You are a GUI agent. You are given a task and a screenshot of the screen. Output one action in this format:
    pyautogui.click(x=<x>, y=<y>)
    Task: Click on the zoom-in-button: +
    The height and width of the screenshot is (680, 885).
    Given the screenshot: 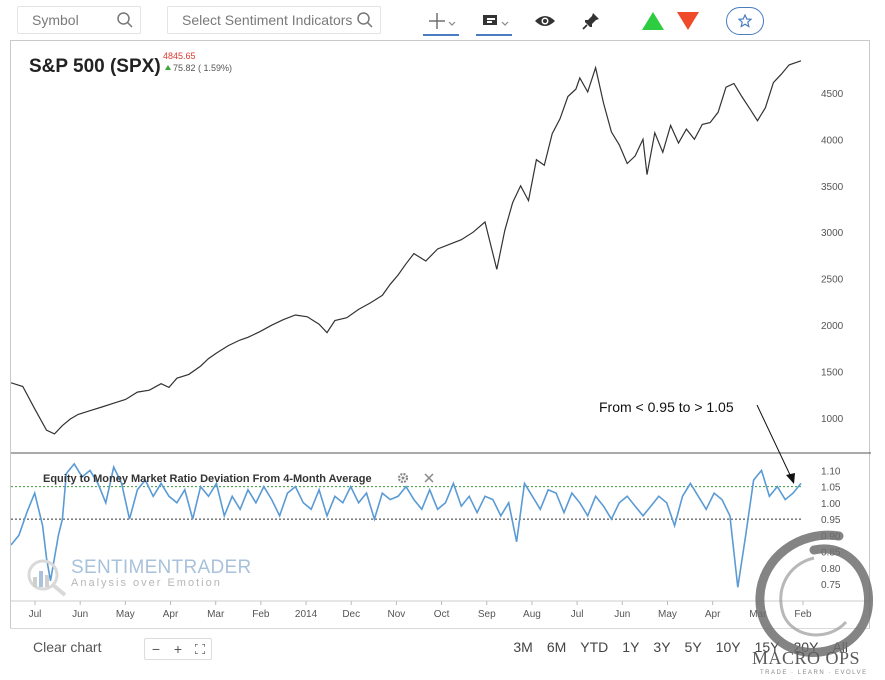 What is the action you would take?
    pyautogui.click(x=178, y=649)
    